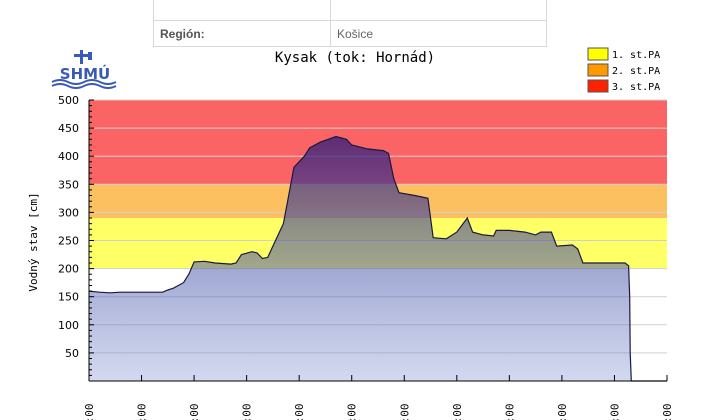 This screenshot has width=720, height=420. I want to click on y-tick-label: 200, so click(68, 269).